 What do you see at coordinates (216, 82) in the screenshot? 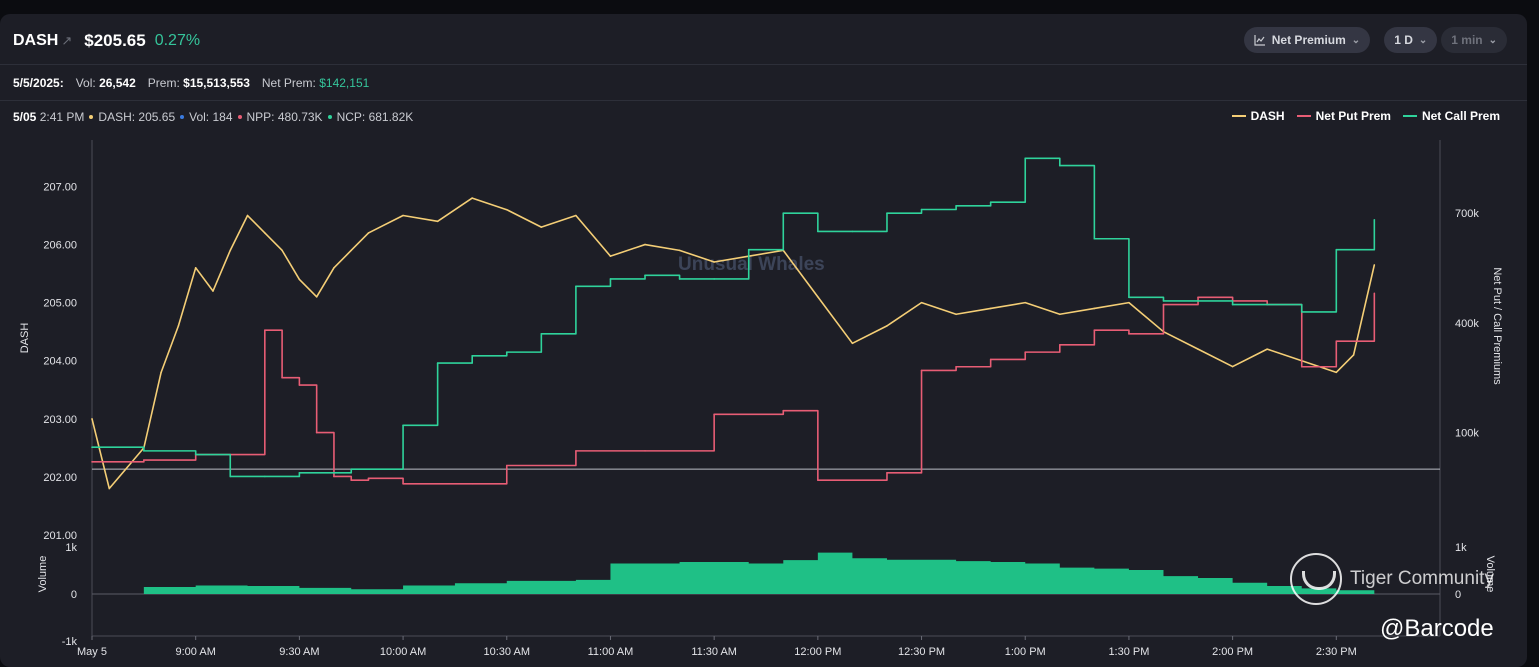
I see `prem-value: $15,513,553` at bounding box center [216, 82].